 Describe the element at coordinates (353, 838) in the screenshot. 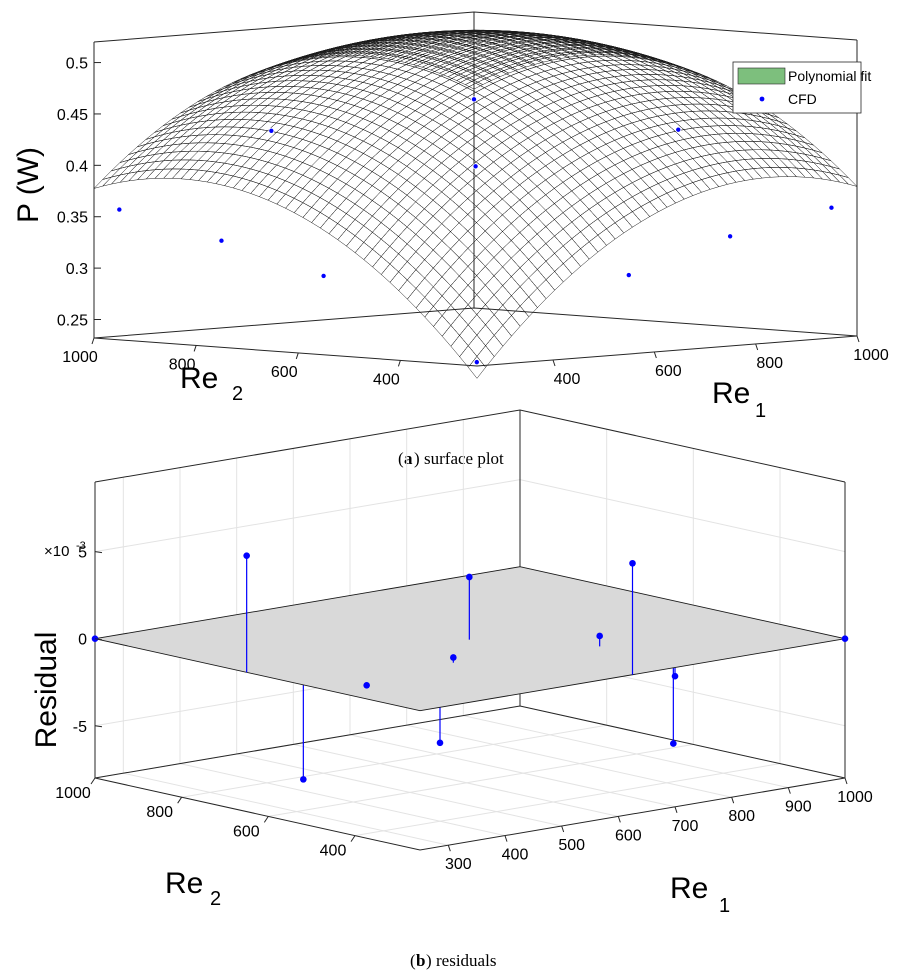

I see `residual-re2-tick-mark` at that location.